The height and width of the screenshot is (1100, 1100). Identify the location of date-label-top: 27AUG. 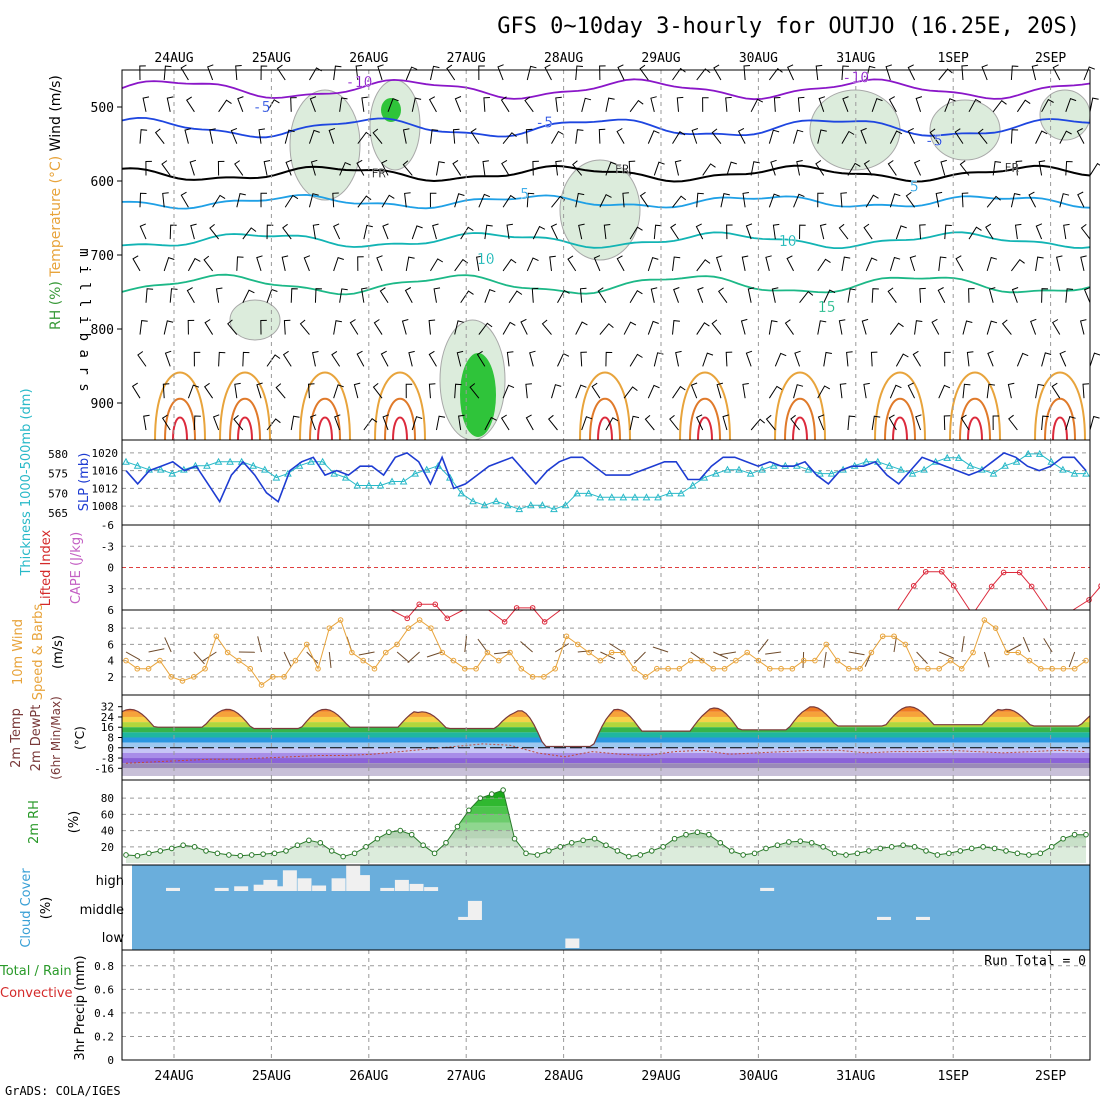
(466, 58).